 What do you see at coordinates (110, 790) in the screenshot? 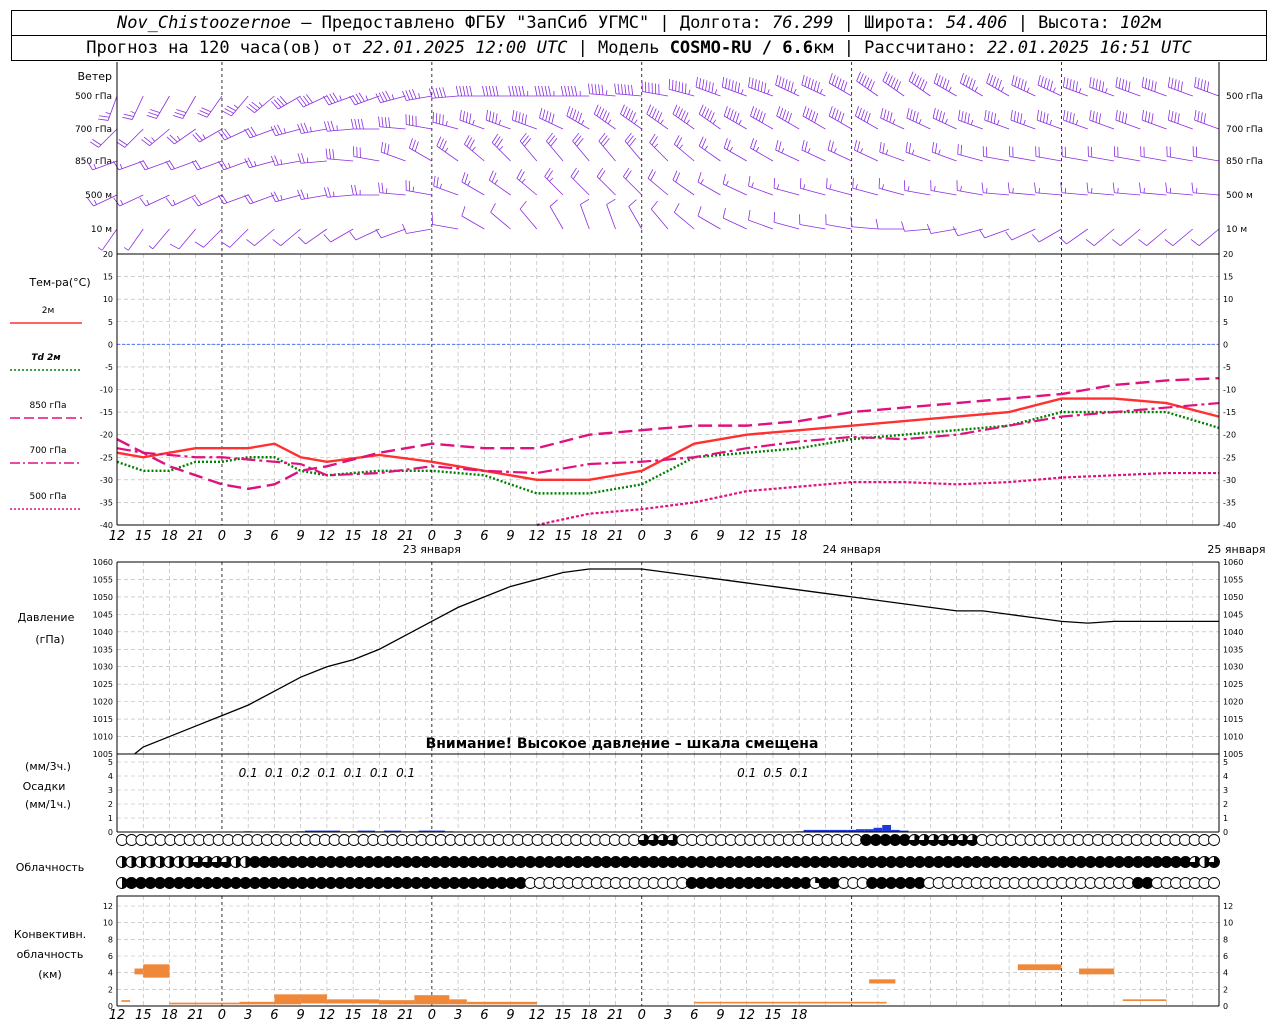
I see `precip-tick-left: 3` at bounding box center [110, 790].